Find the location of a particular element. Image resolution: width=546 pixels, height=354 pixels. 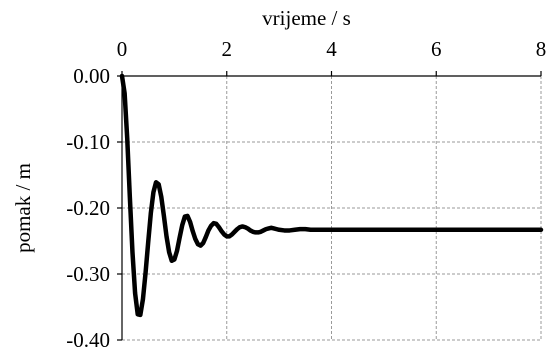

y-tick-label: -0.20 is located at coordinates (88, 208).